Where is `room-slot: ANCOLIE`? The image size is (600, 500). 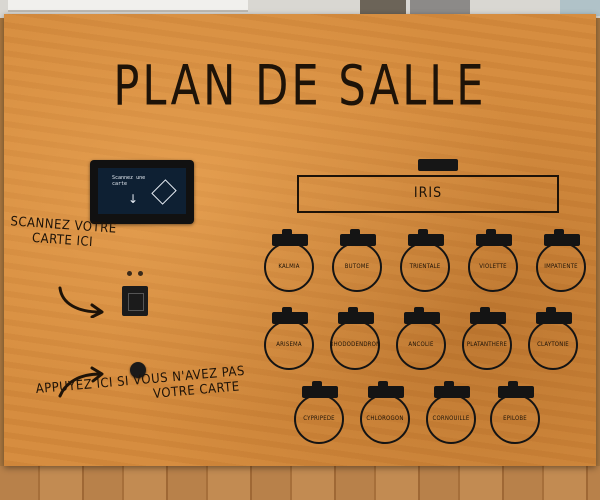 room-slot: ANCOLIE is located at coordinates (421, 338).